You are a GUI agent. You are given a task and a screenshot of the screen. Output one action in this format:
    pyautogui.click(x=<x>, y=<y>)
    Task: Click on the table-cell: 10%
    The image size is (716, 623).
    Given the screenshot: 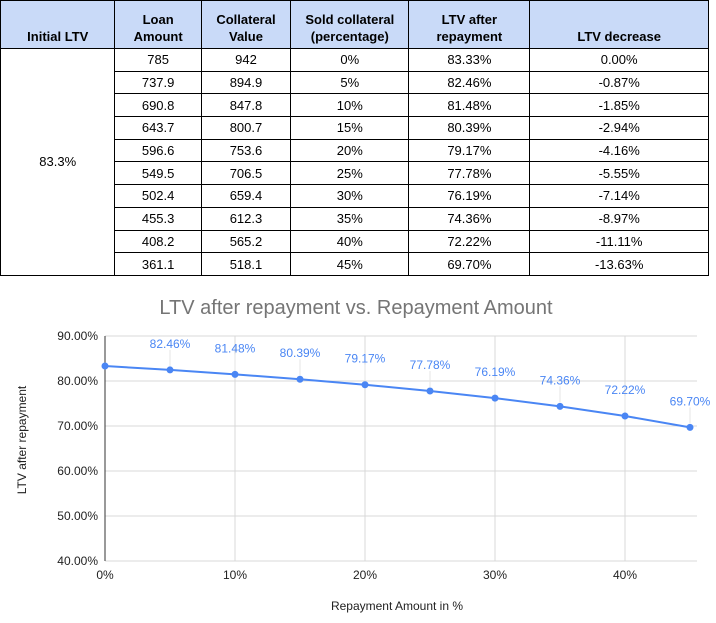 What is the action you would take?
    pyautogui.click(x=350, y=105)
    